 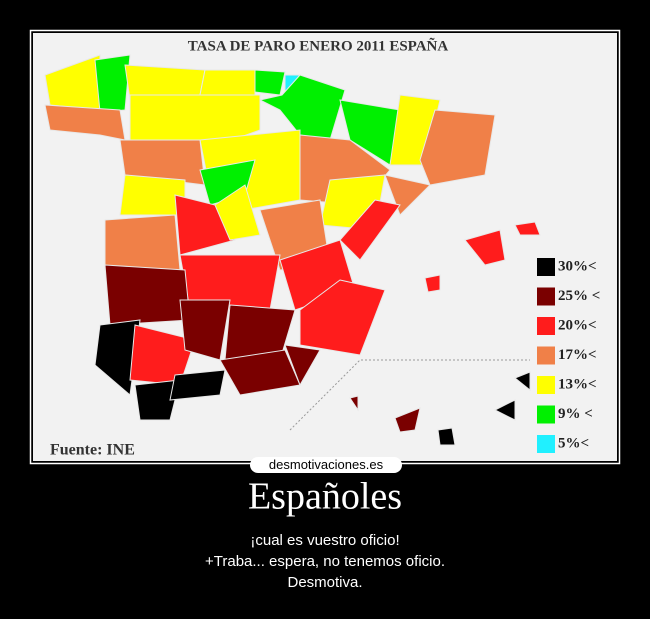 I want to click on legend-label: 5%<, so click(x=573, y=443).